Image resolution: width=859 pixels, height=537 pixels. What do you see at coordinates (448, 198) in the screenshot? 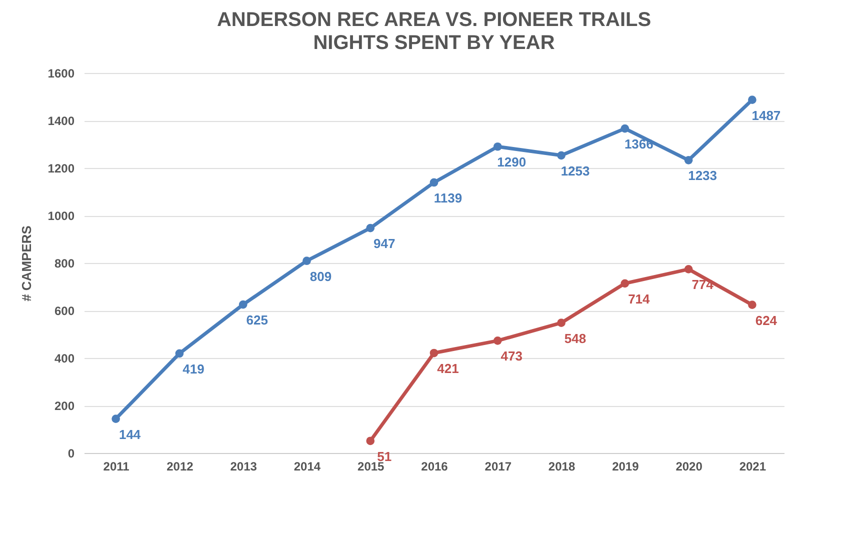
I see `data-label: 1139` at bounding box center [448, 198].